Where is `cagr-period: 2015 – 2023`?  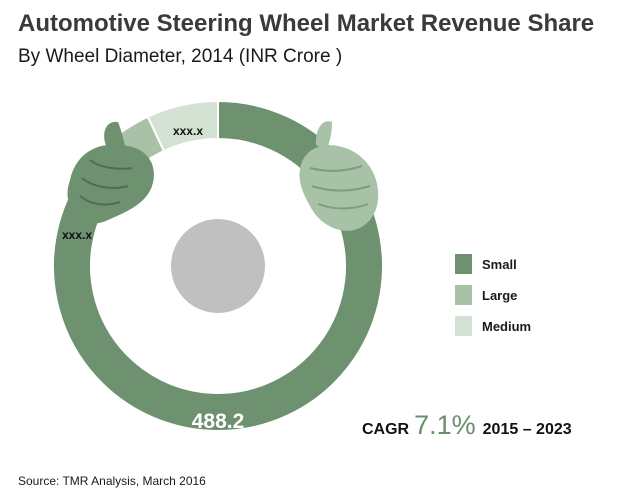
cagr-period: 2015 – 2023 is located at coordinates (527, 429).